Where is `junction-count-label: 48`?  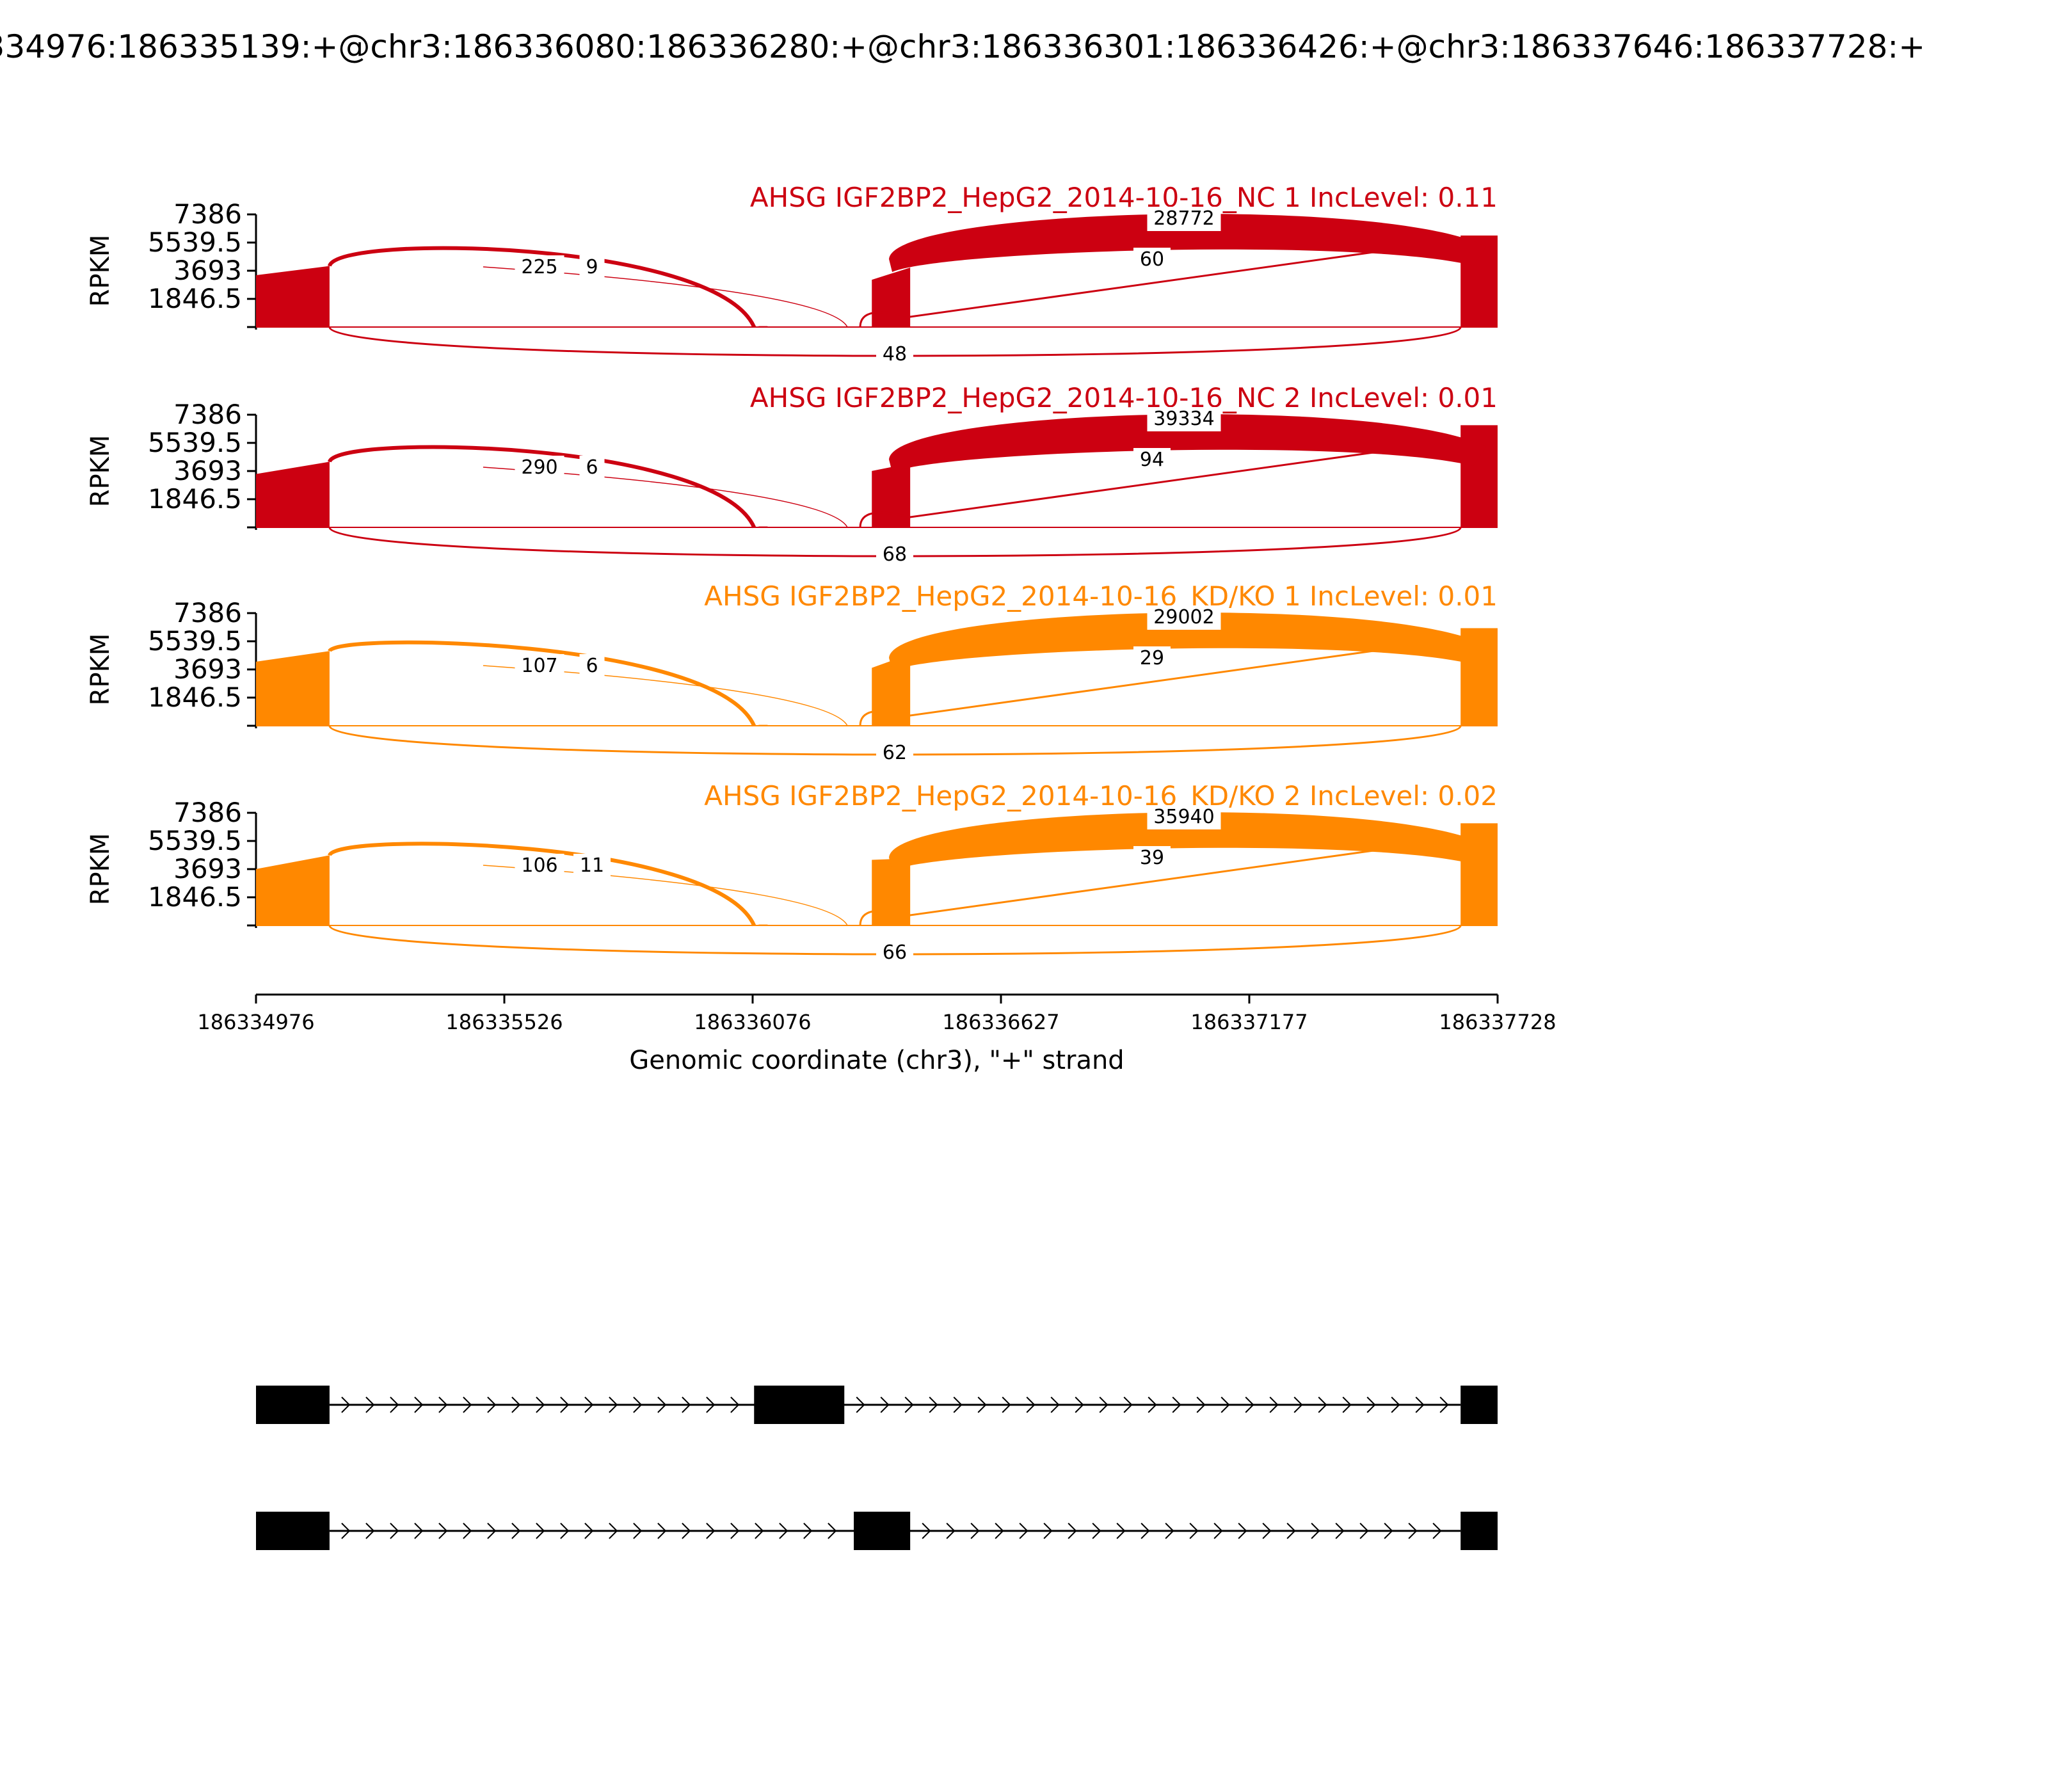
junction-count-label: 48 is located at coordinates (895, 354).